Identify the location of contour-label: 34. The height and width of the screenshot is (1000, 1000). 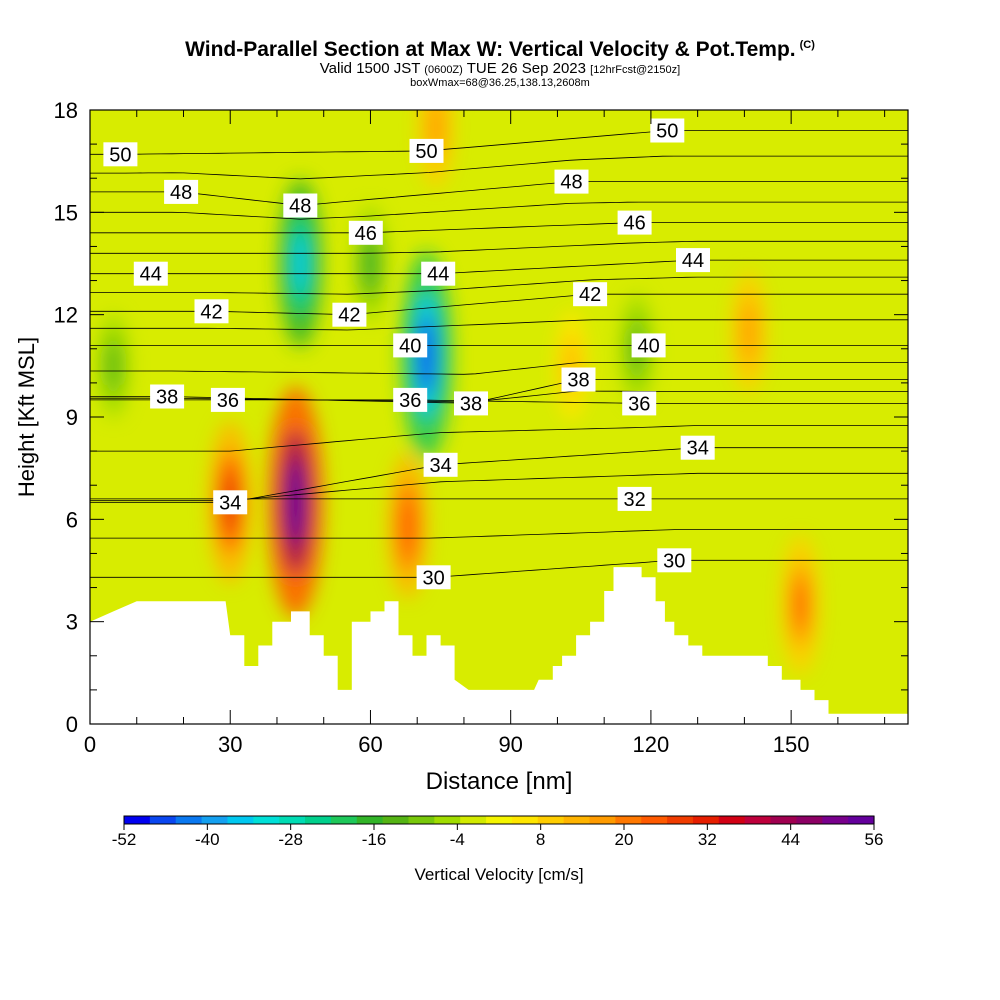
(230, 502).